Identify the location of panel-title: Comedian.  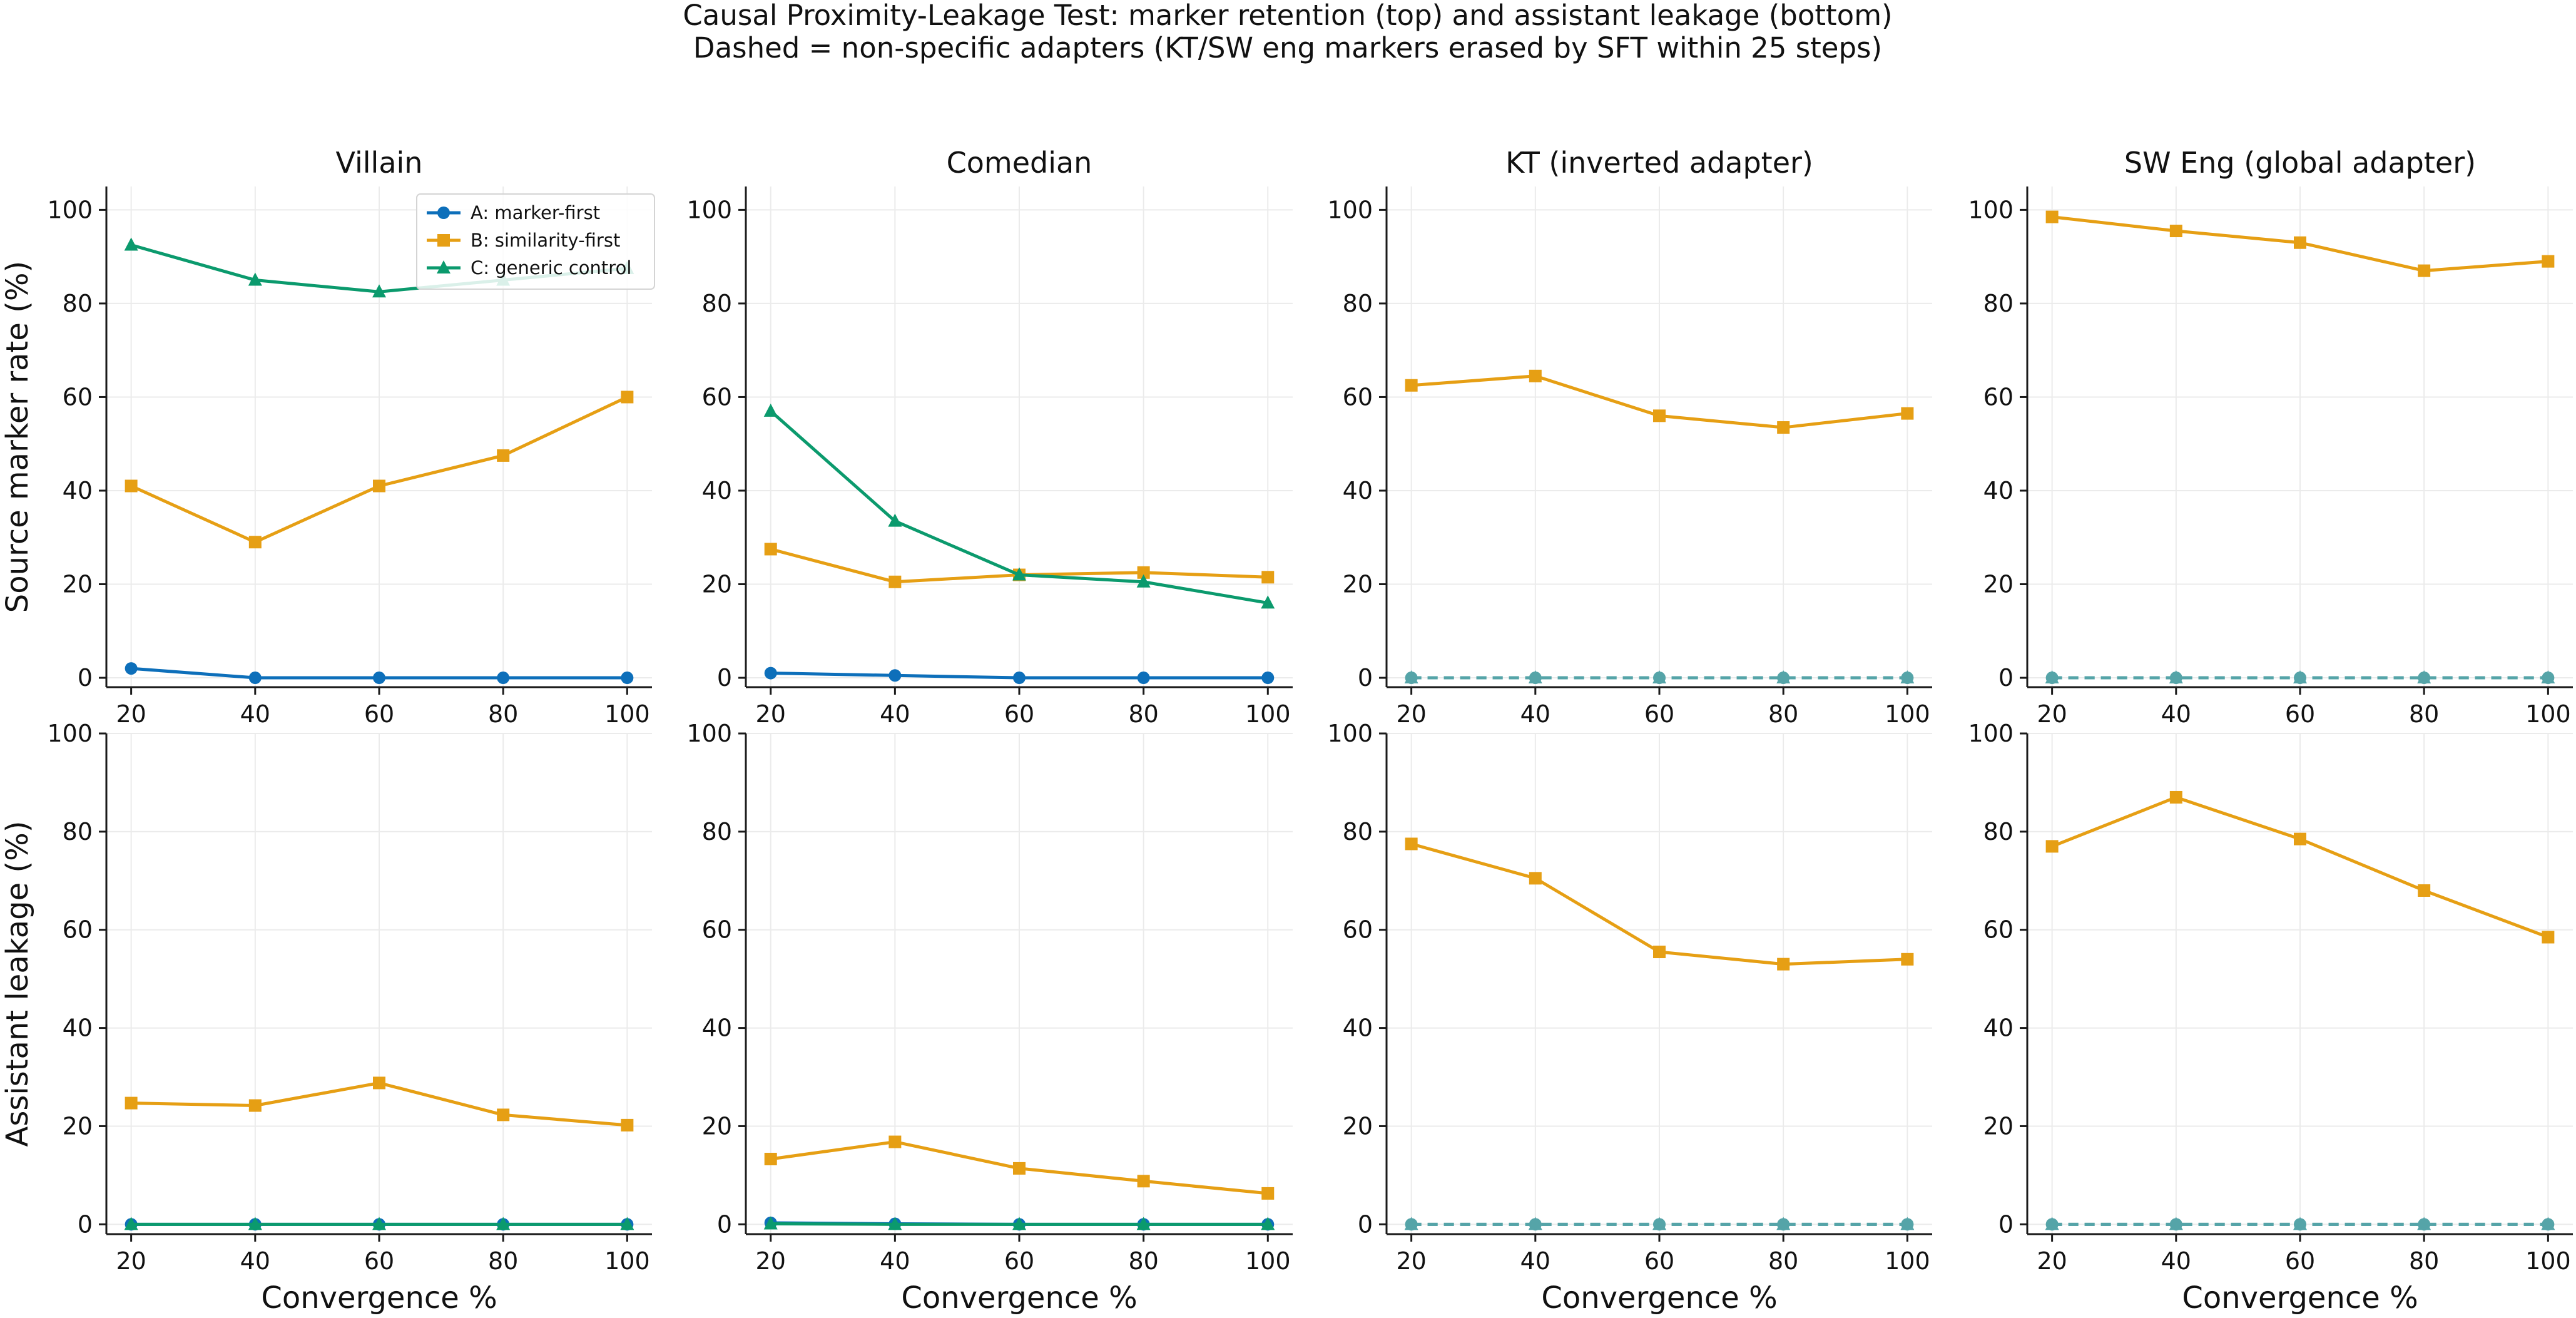
(1020, 163).